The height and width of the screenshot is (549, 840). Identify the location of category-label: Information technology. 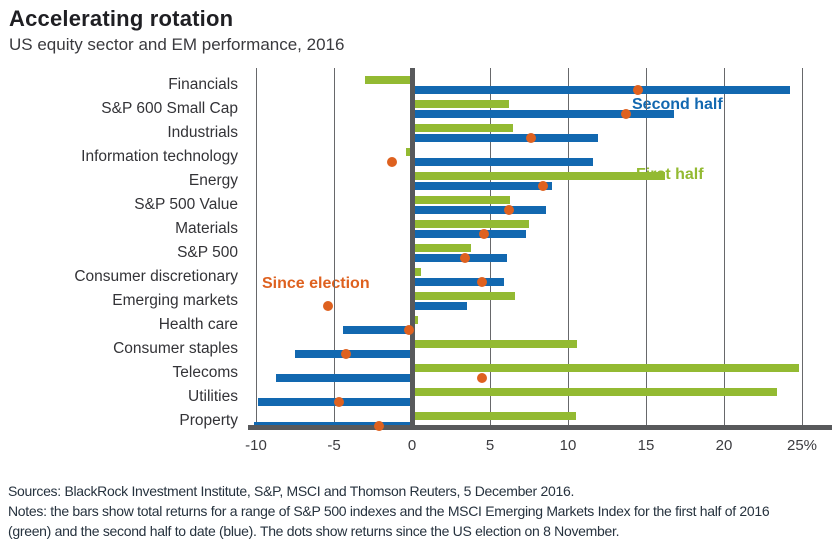
(159, 156).